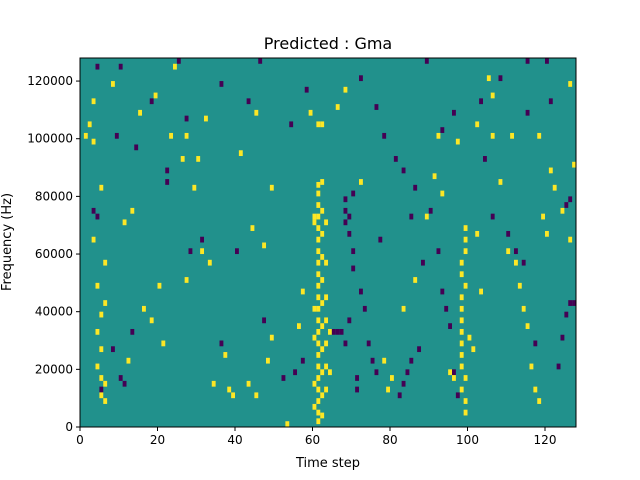 The image size is (640, 480). What do you see at coordinates (545, 440) in the screenshot?
I see `x-tick-label: 120` at bounding box center [545, 440].